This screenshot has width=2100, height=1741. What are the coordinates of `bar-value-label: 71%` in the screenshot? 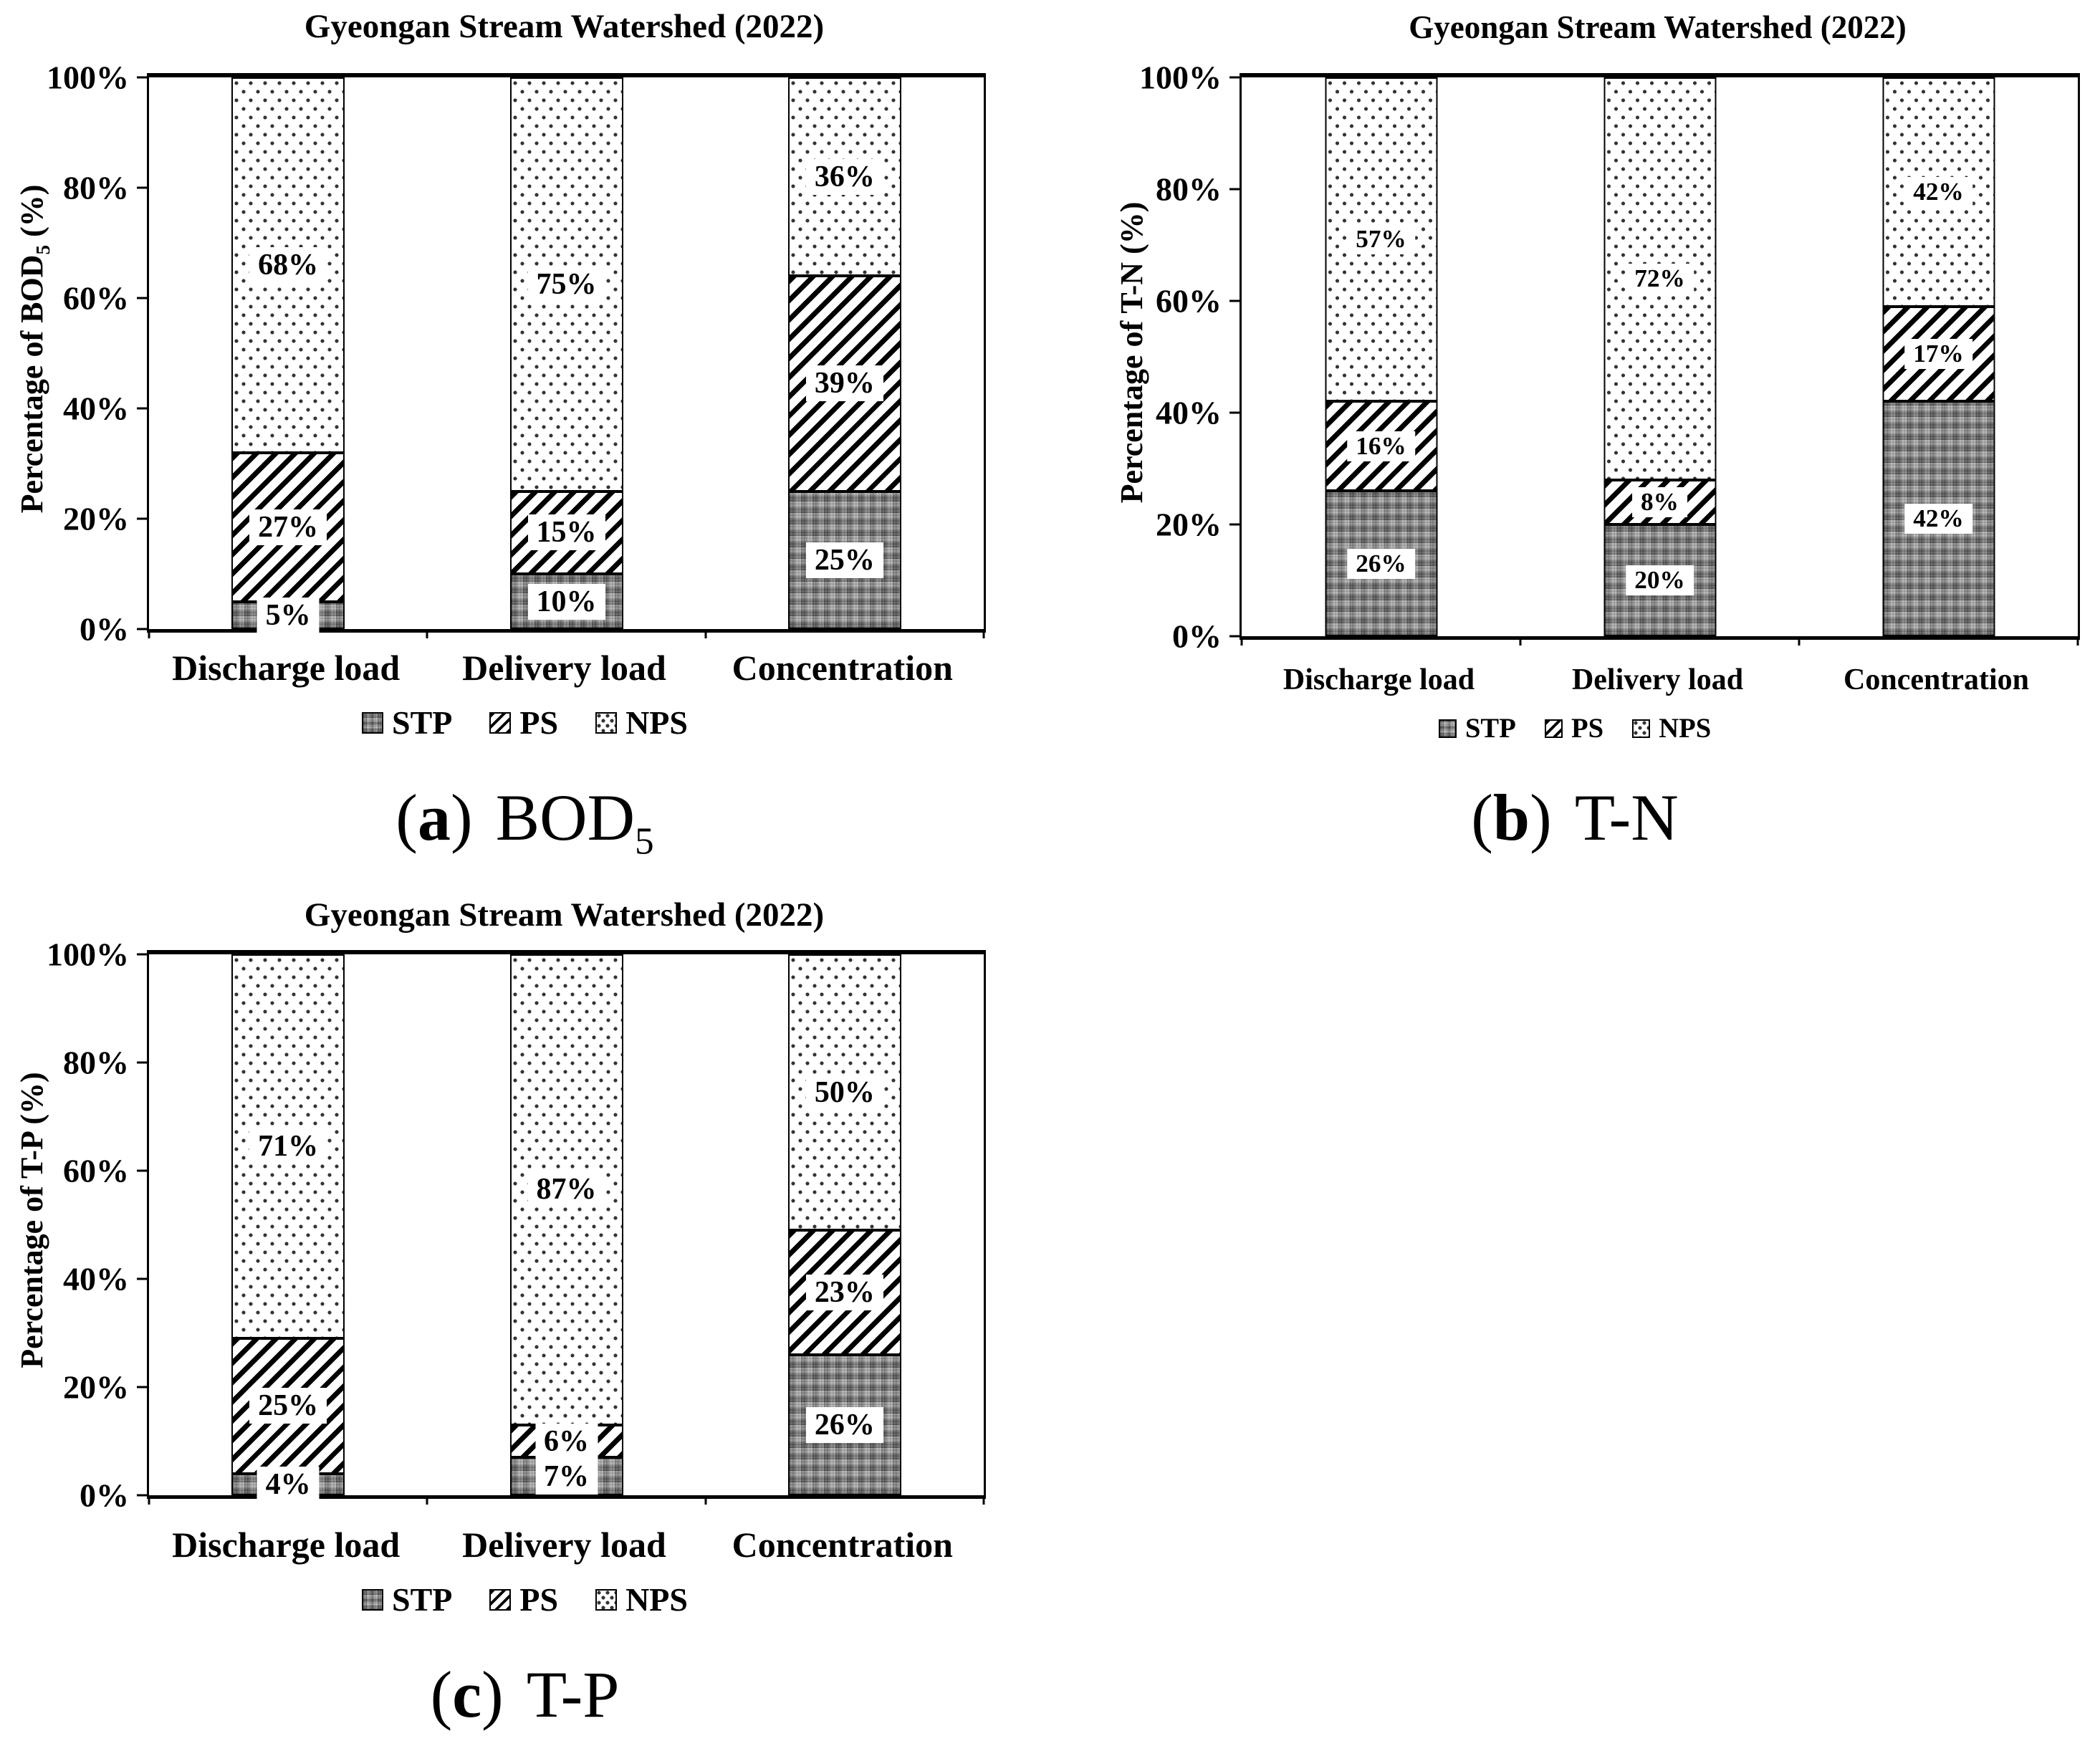 It's located at (288, 1146).